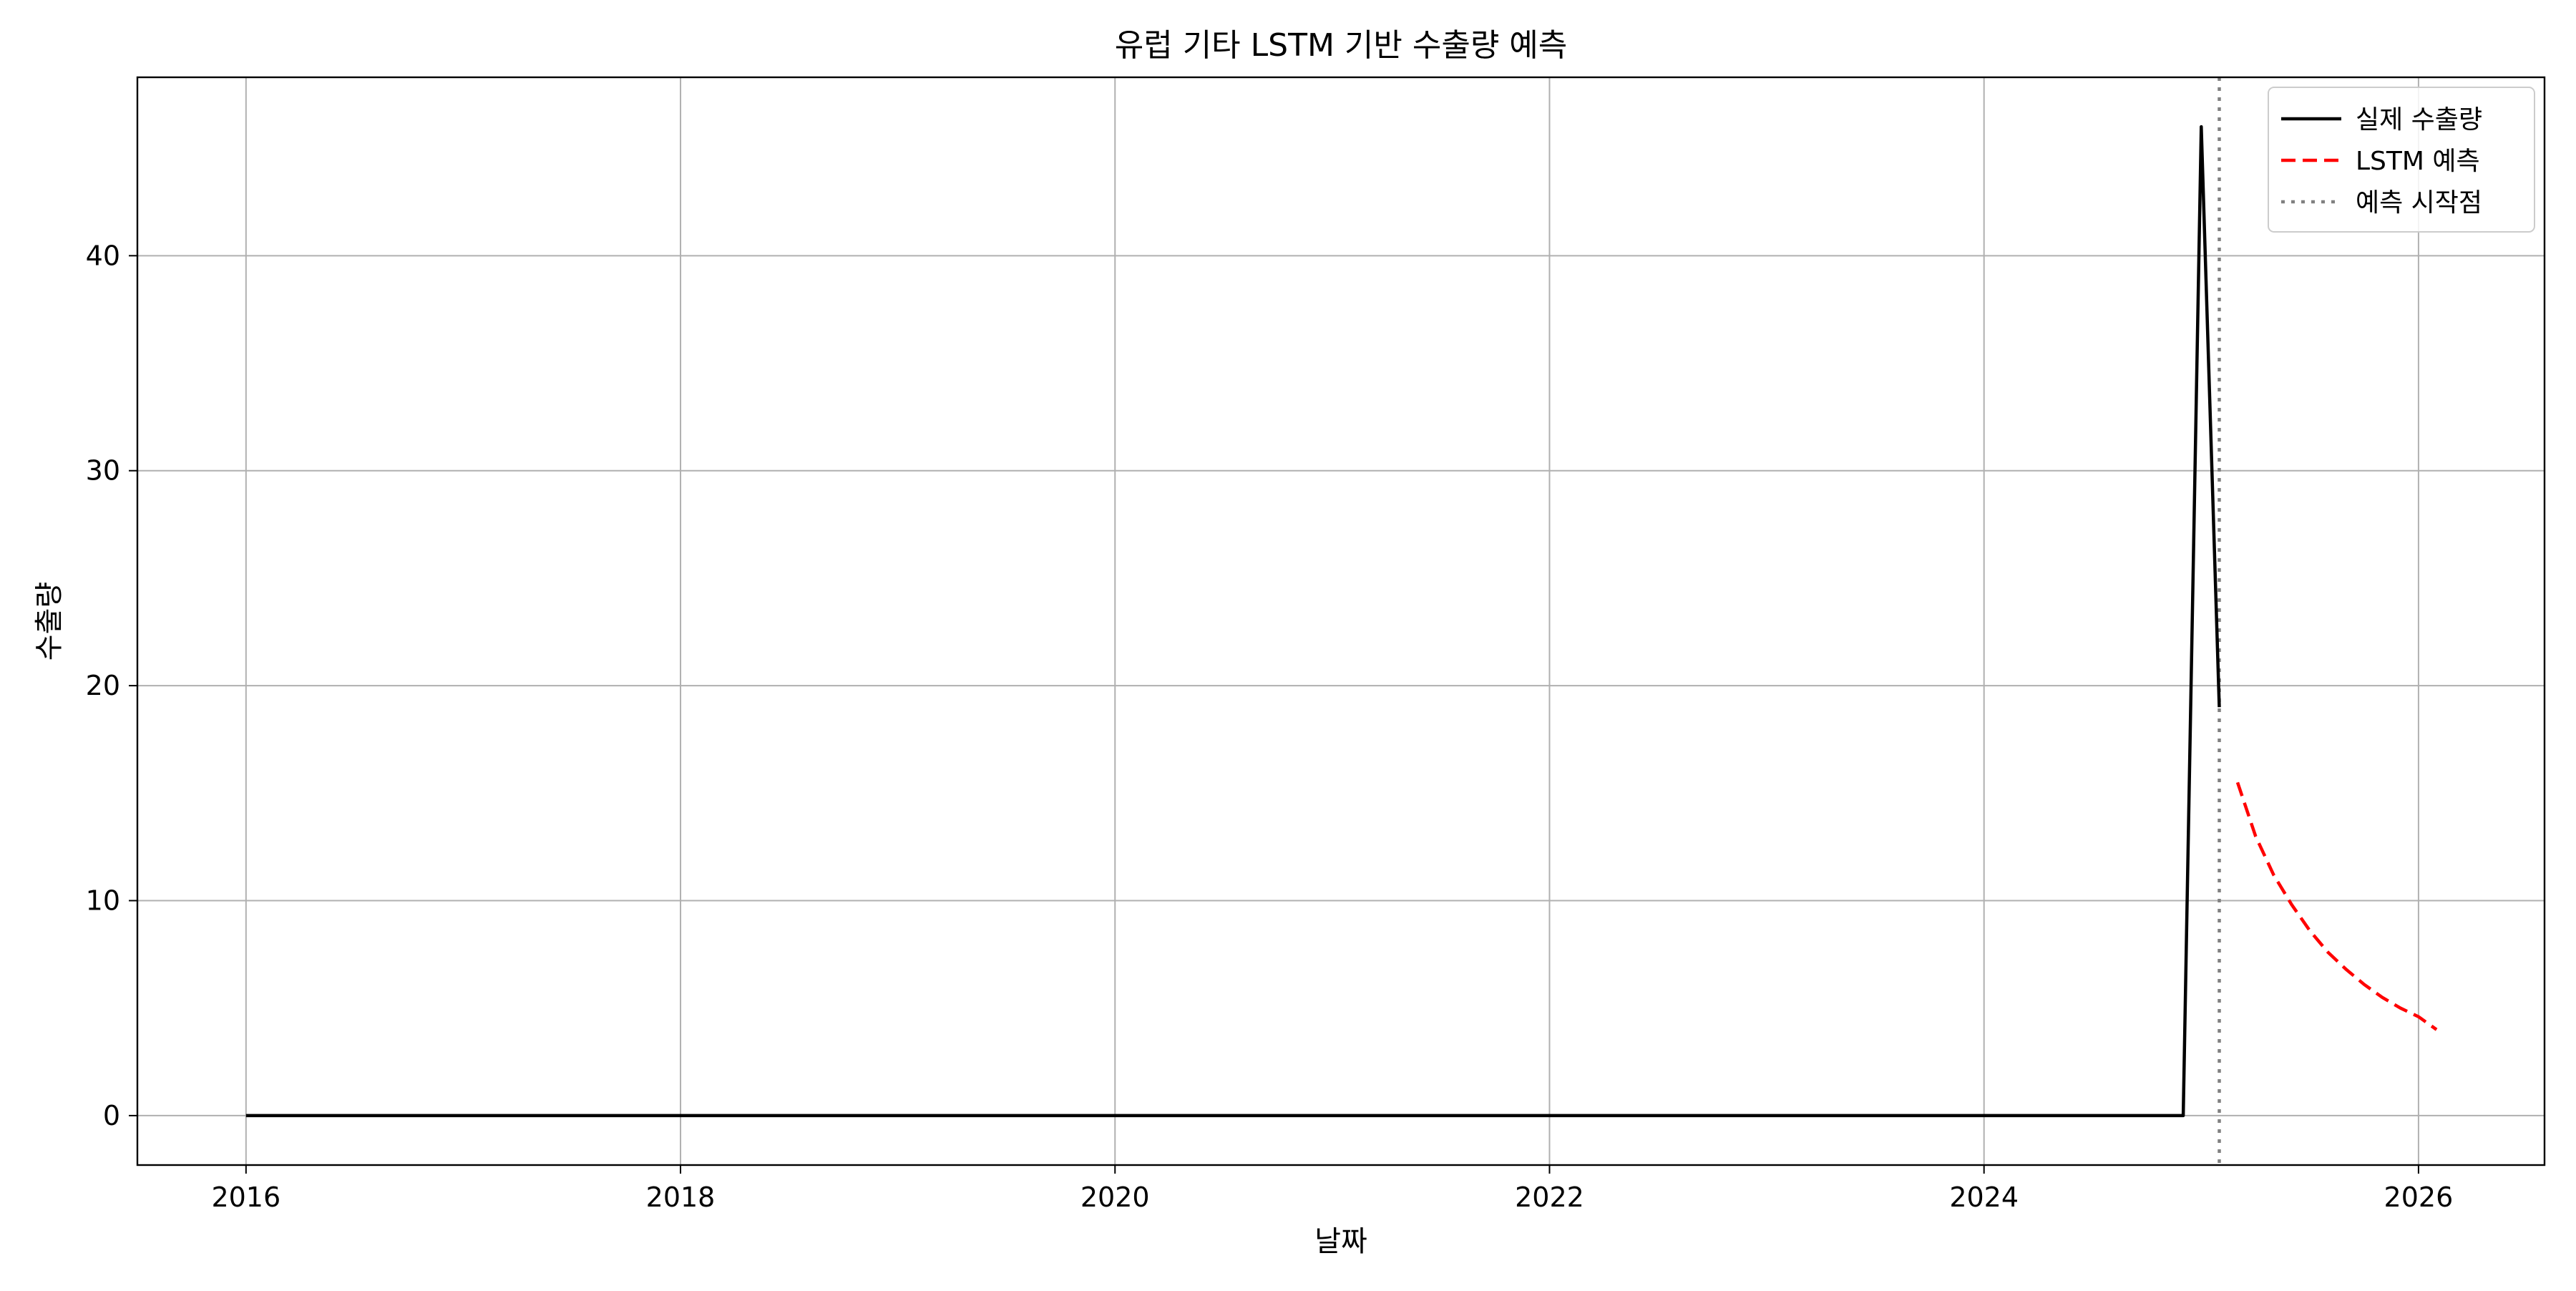 The image size is (2576, 1291). Describe the element at coordinates (103, 685) in the screenshot. I see `y-tick-label: 20` at that location.